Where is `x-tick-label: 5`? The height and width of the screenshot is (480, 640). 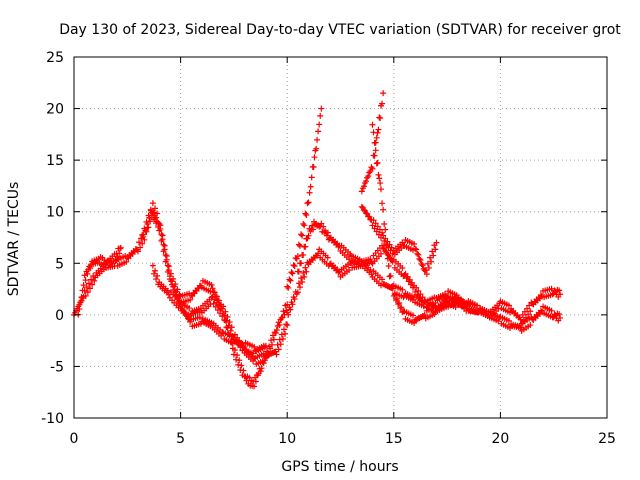 x-tick-label: 5 is located at coordinates (180, 439).